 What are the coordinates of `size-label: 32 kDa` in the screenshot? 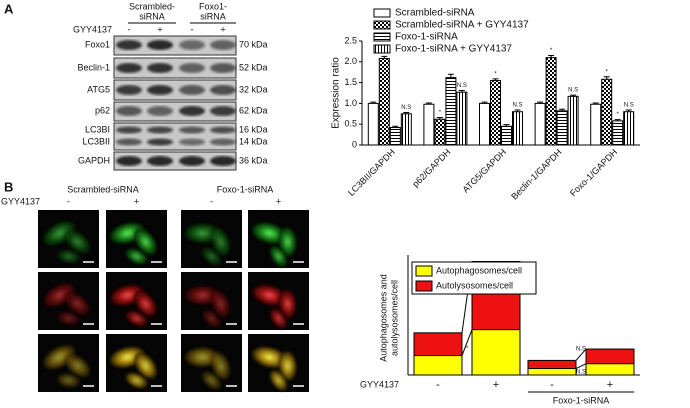 It's located at (253, 89).